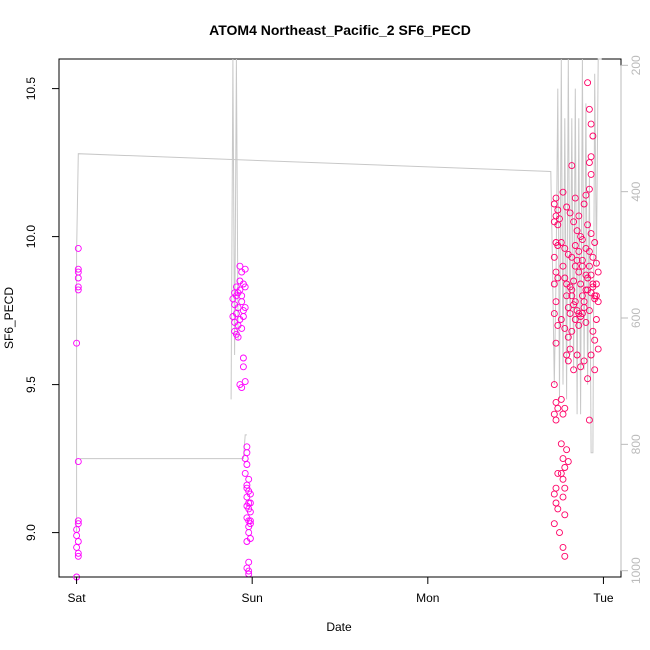 This screenshot has height=650, width=650. What do you see at coordinates (339, 627) in the screenshot?
I see `x-axis-label: Date` at bounding box center [339, 627].